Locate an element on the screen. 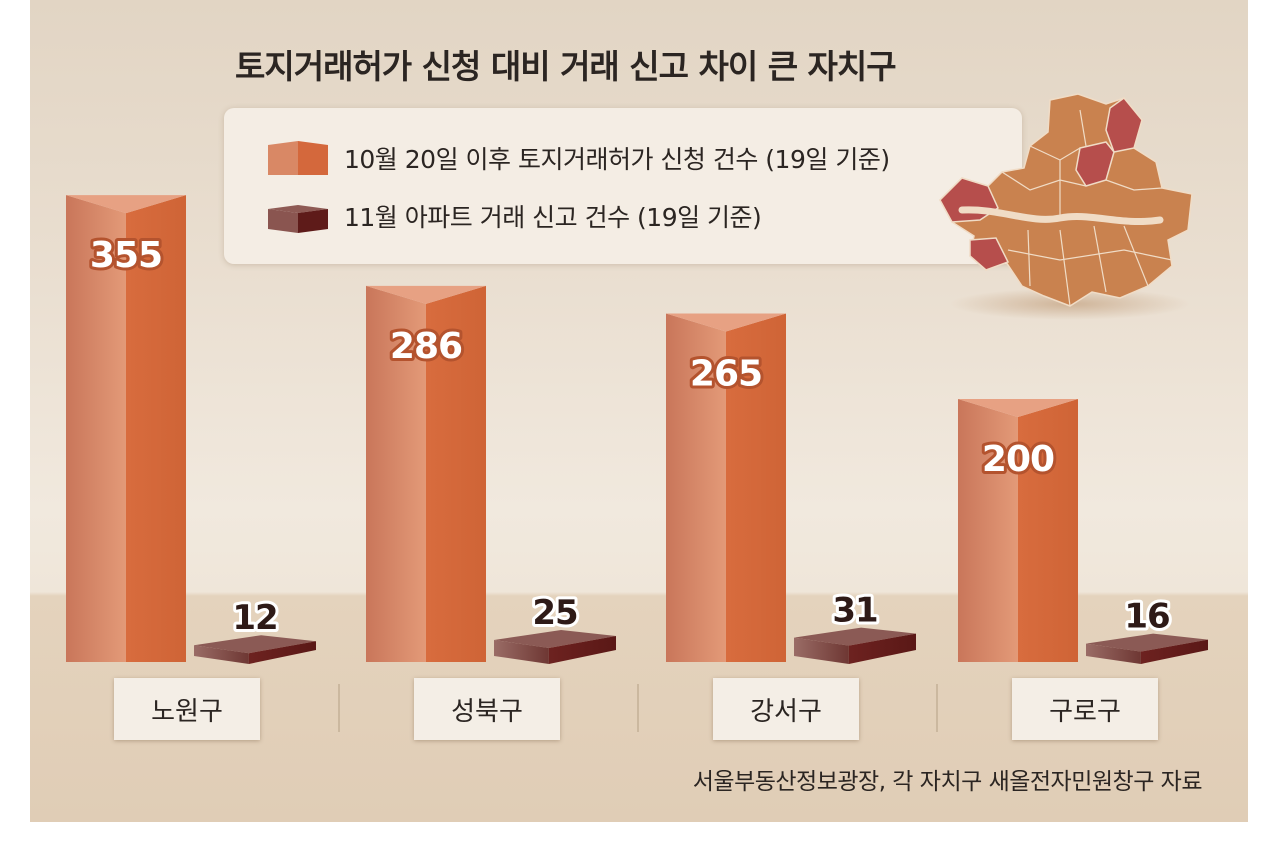  data-label-series2: 12 is located at coordinates (254, 618).